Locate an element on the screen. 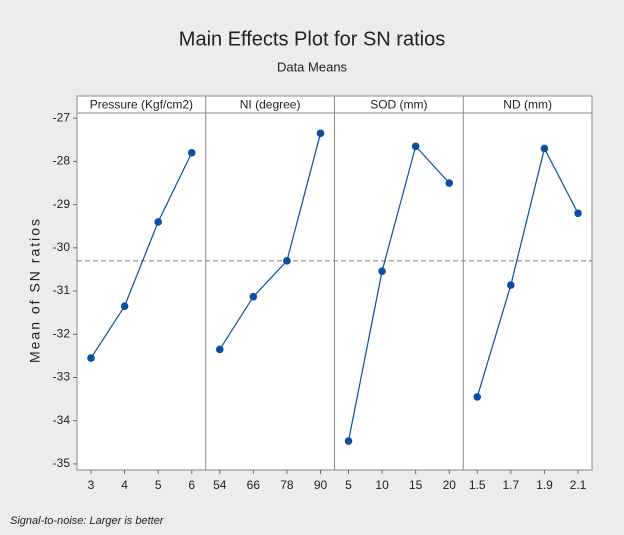 This screenshot has height=535, width=624. chart-subtitle: Data Means is located at coordinates (312, 66).